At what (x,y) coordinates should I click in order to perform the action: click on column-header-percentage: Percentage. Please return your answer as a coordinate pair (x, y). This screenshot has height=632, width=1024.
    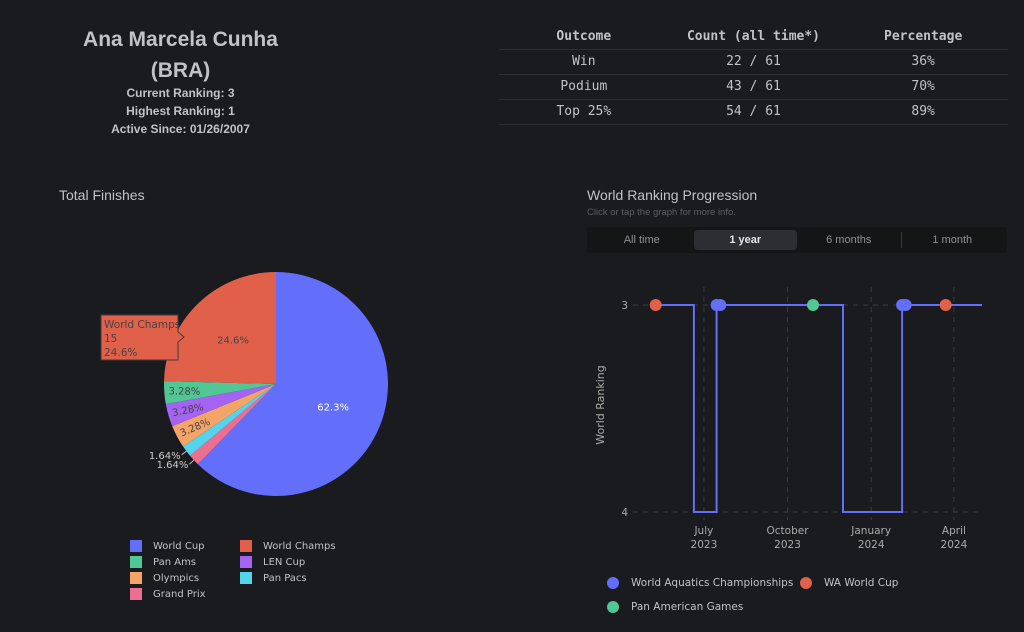
    Looking at the image, I should click on (923, 37).